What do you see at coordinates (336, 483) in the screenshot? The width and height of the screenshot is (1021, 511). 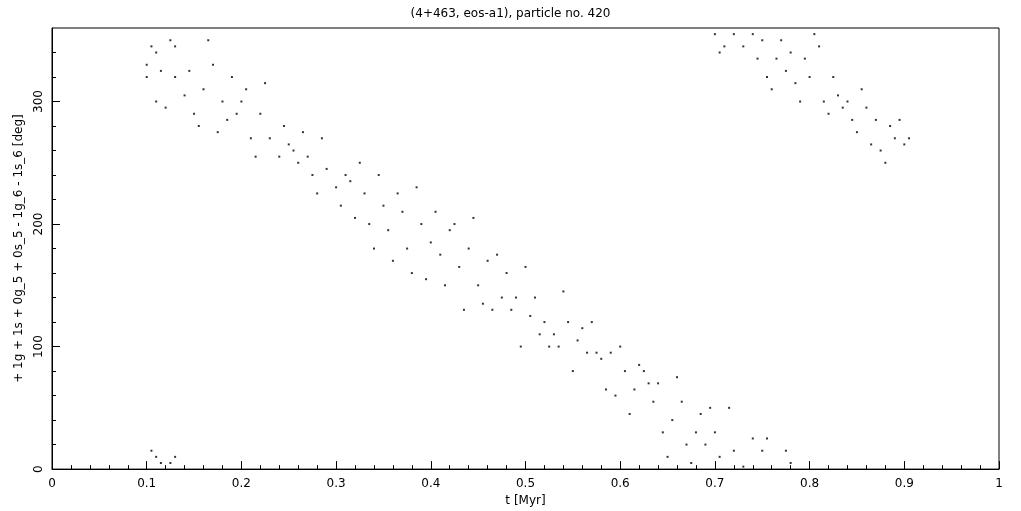 I see `x-tick-label: 0.3` at bounding box center [336, 483].